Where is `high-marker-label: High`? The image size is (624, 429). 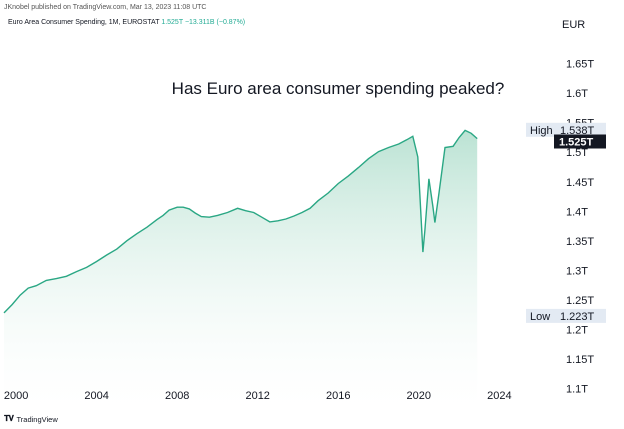 high-marker-label: High is located at coordinates (541, 131).